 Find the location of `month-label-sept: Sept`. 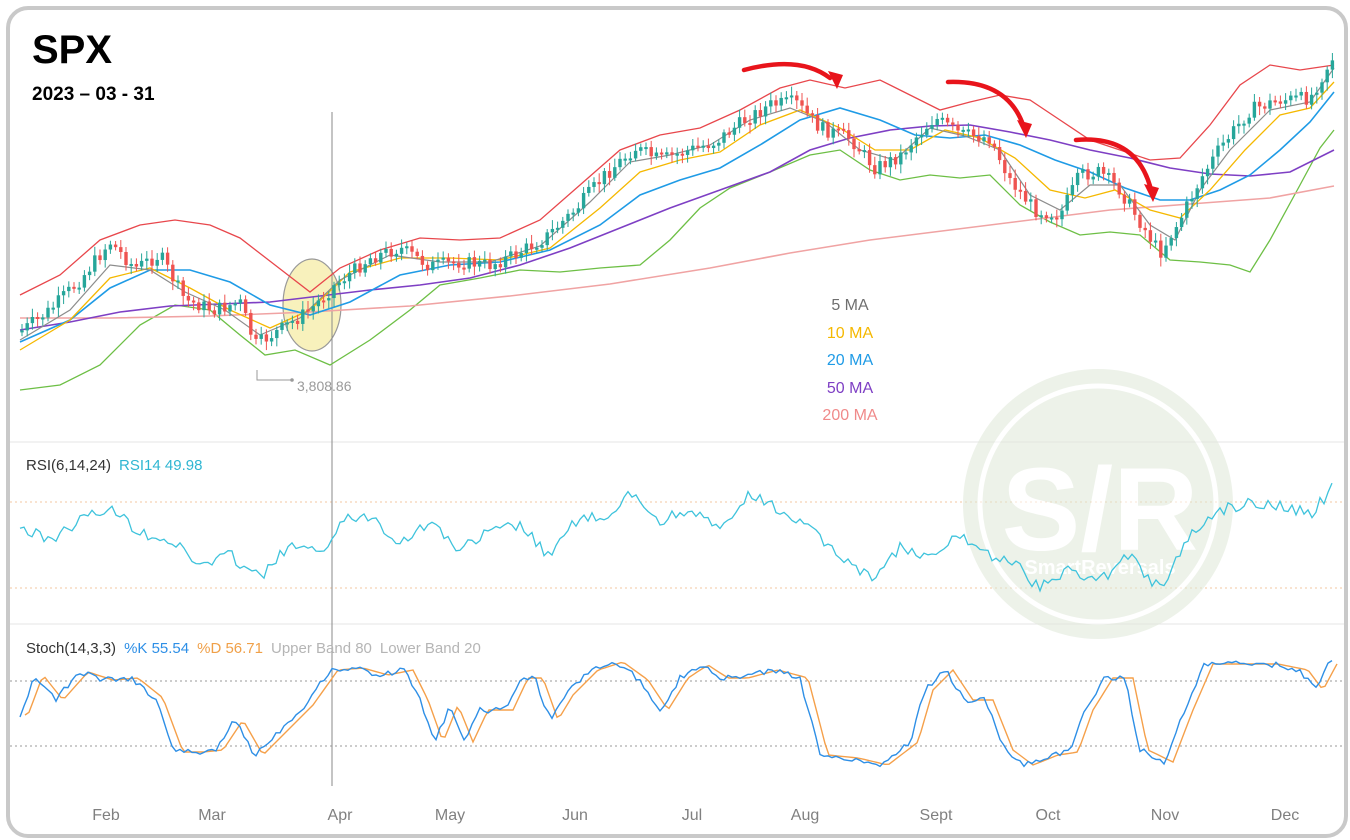

month-label-sept: Sept is located at coordinates (936, 815).